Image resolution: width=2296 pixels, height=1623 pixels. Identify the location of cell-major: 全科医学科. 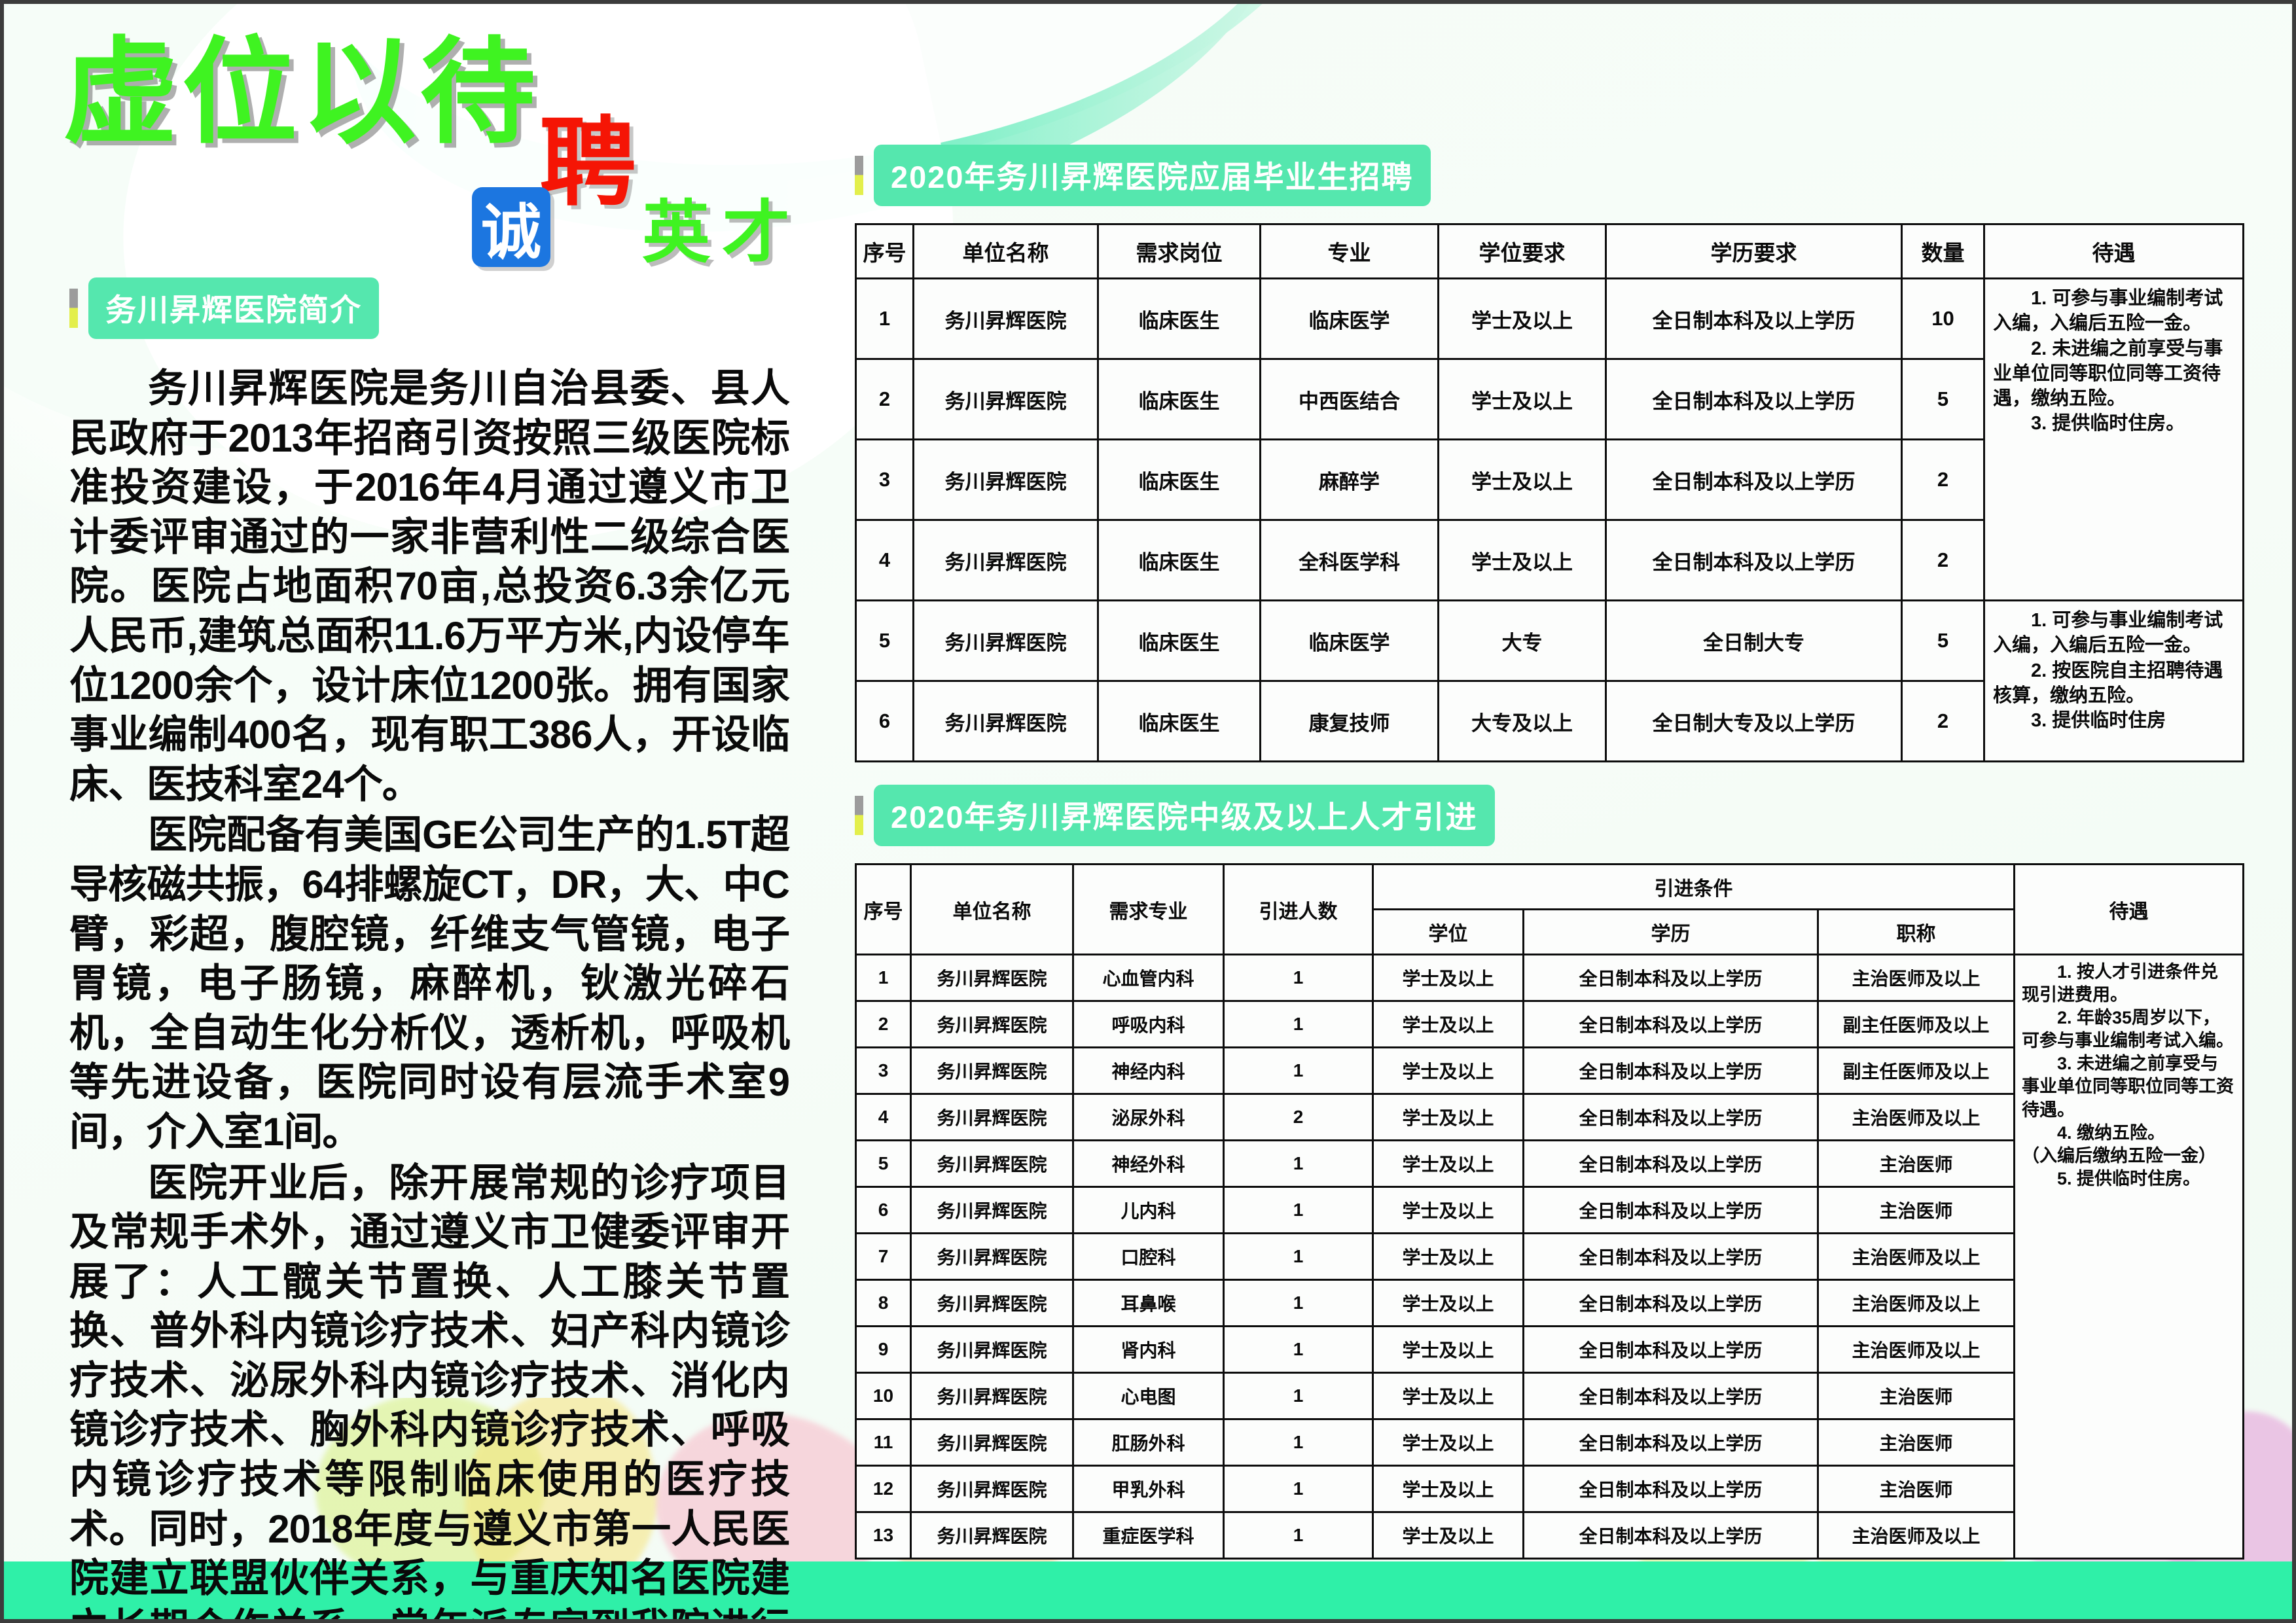
(1349, 560).